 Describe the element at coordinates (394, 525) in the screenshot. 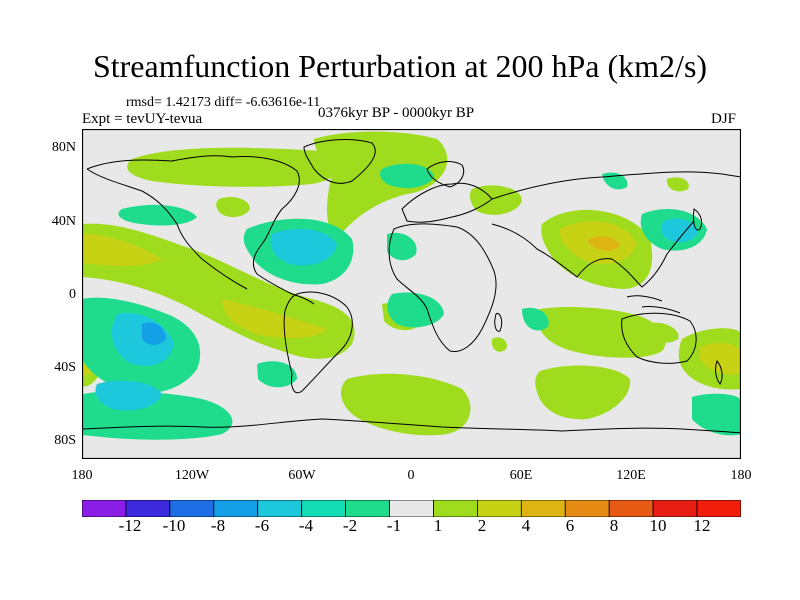

I see `colorbar-label: -1` at that location.